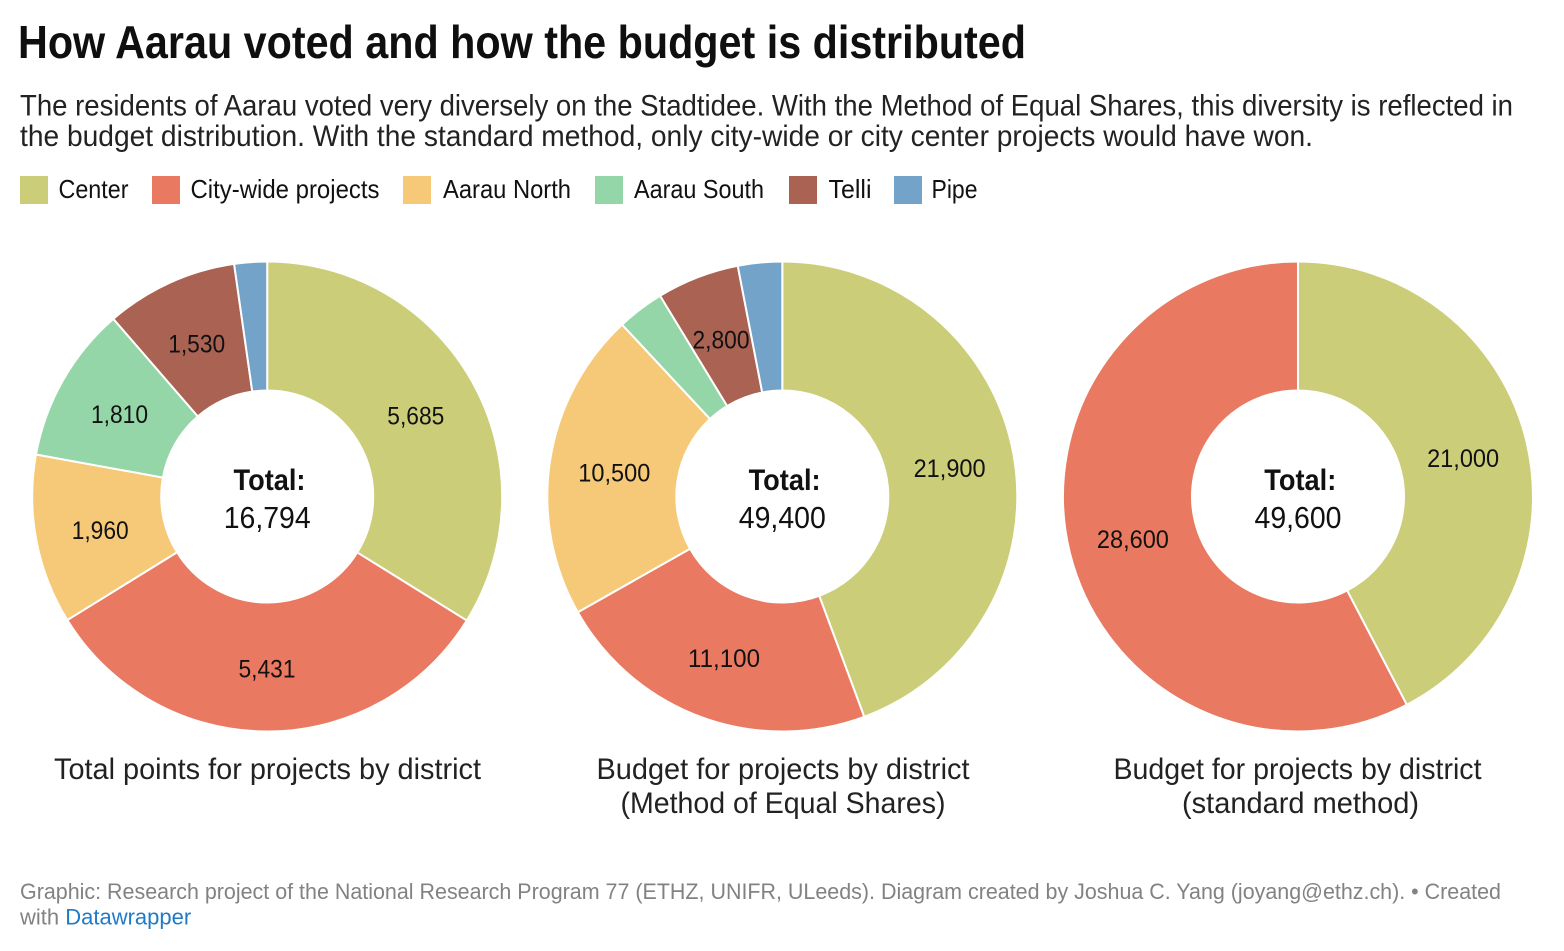  I want to click on svg-text: (Method of Equal Shares), so click(783, 803).